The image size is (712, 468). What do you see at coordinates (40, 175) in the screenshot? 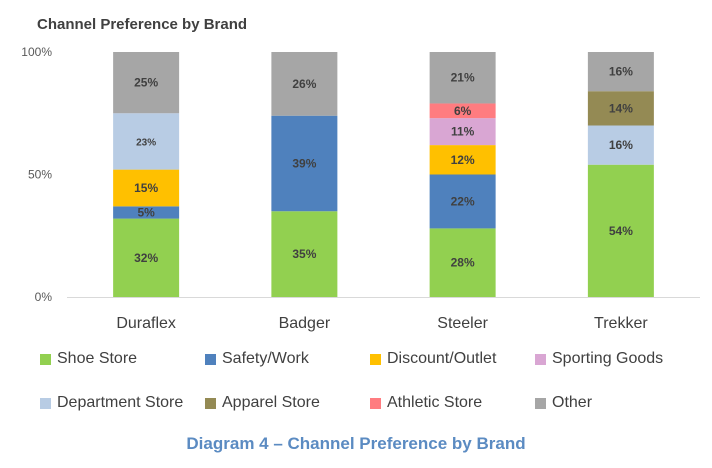
I see `y-tick-label: 50%` at bounding box center [40, 175].